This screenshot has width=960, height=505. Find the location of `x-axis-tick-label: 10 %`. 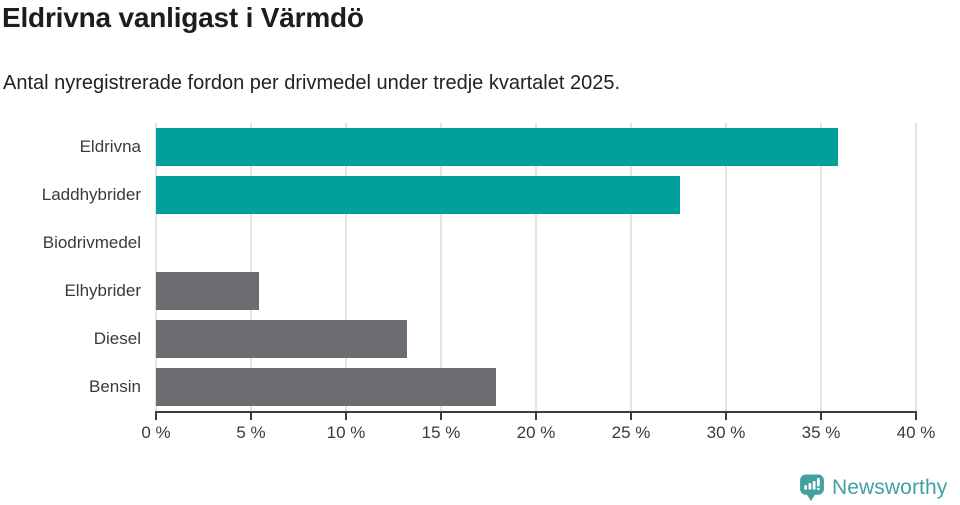

x-axis-tick-label: 10 % is located at coordinates (346, 432).